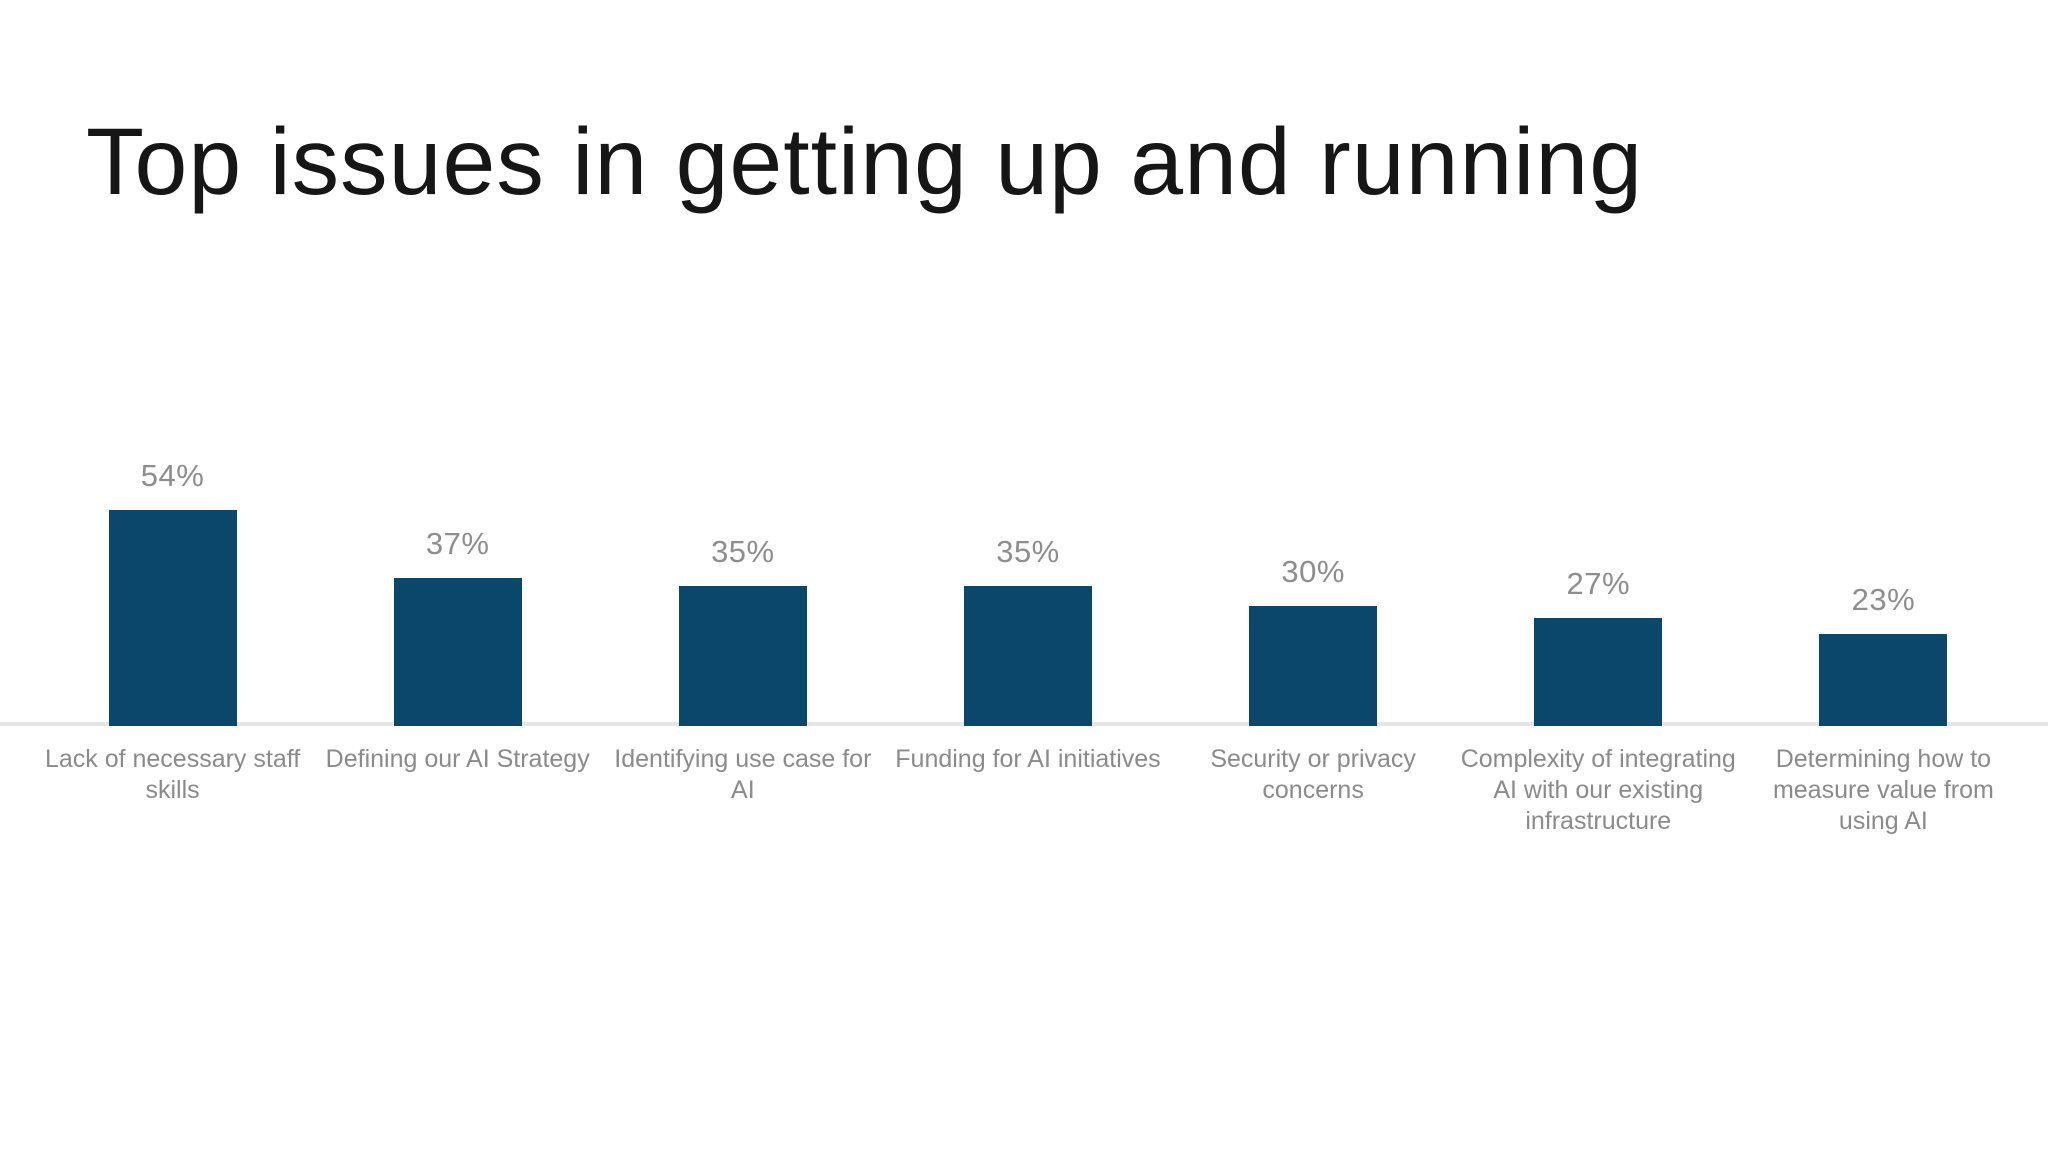 Image resolution: width=2048 pixels, height=1152 pixels. Describe the element at coordinates (1598, 583) in the screenshot. I see `bar-value-label: 27%` at that location.